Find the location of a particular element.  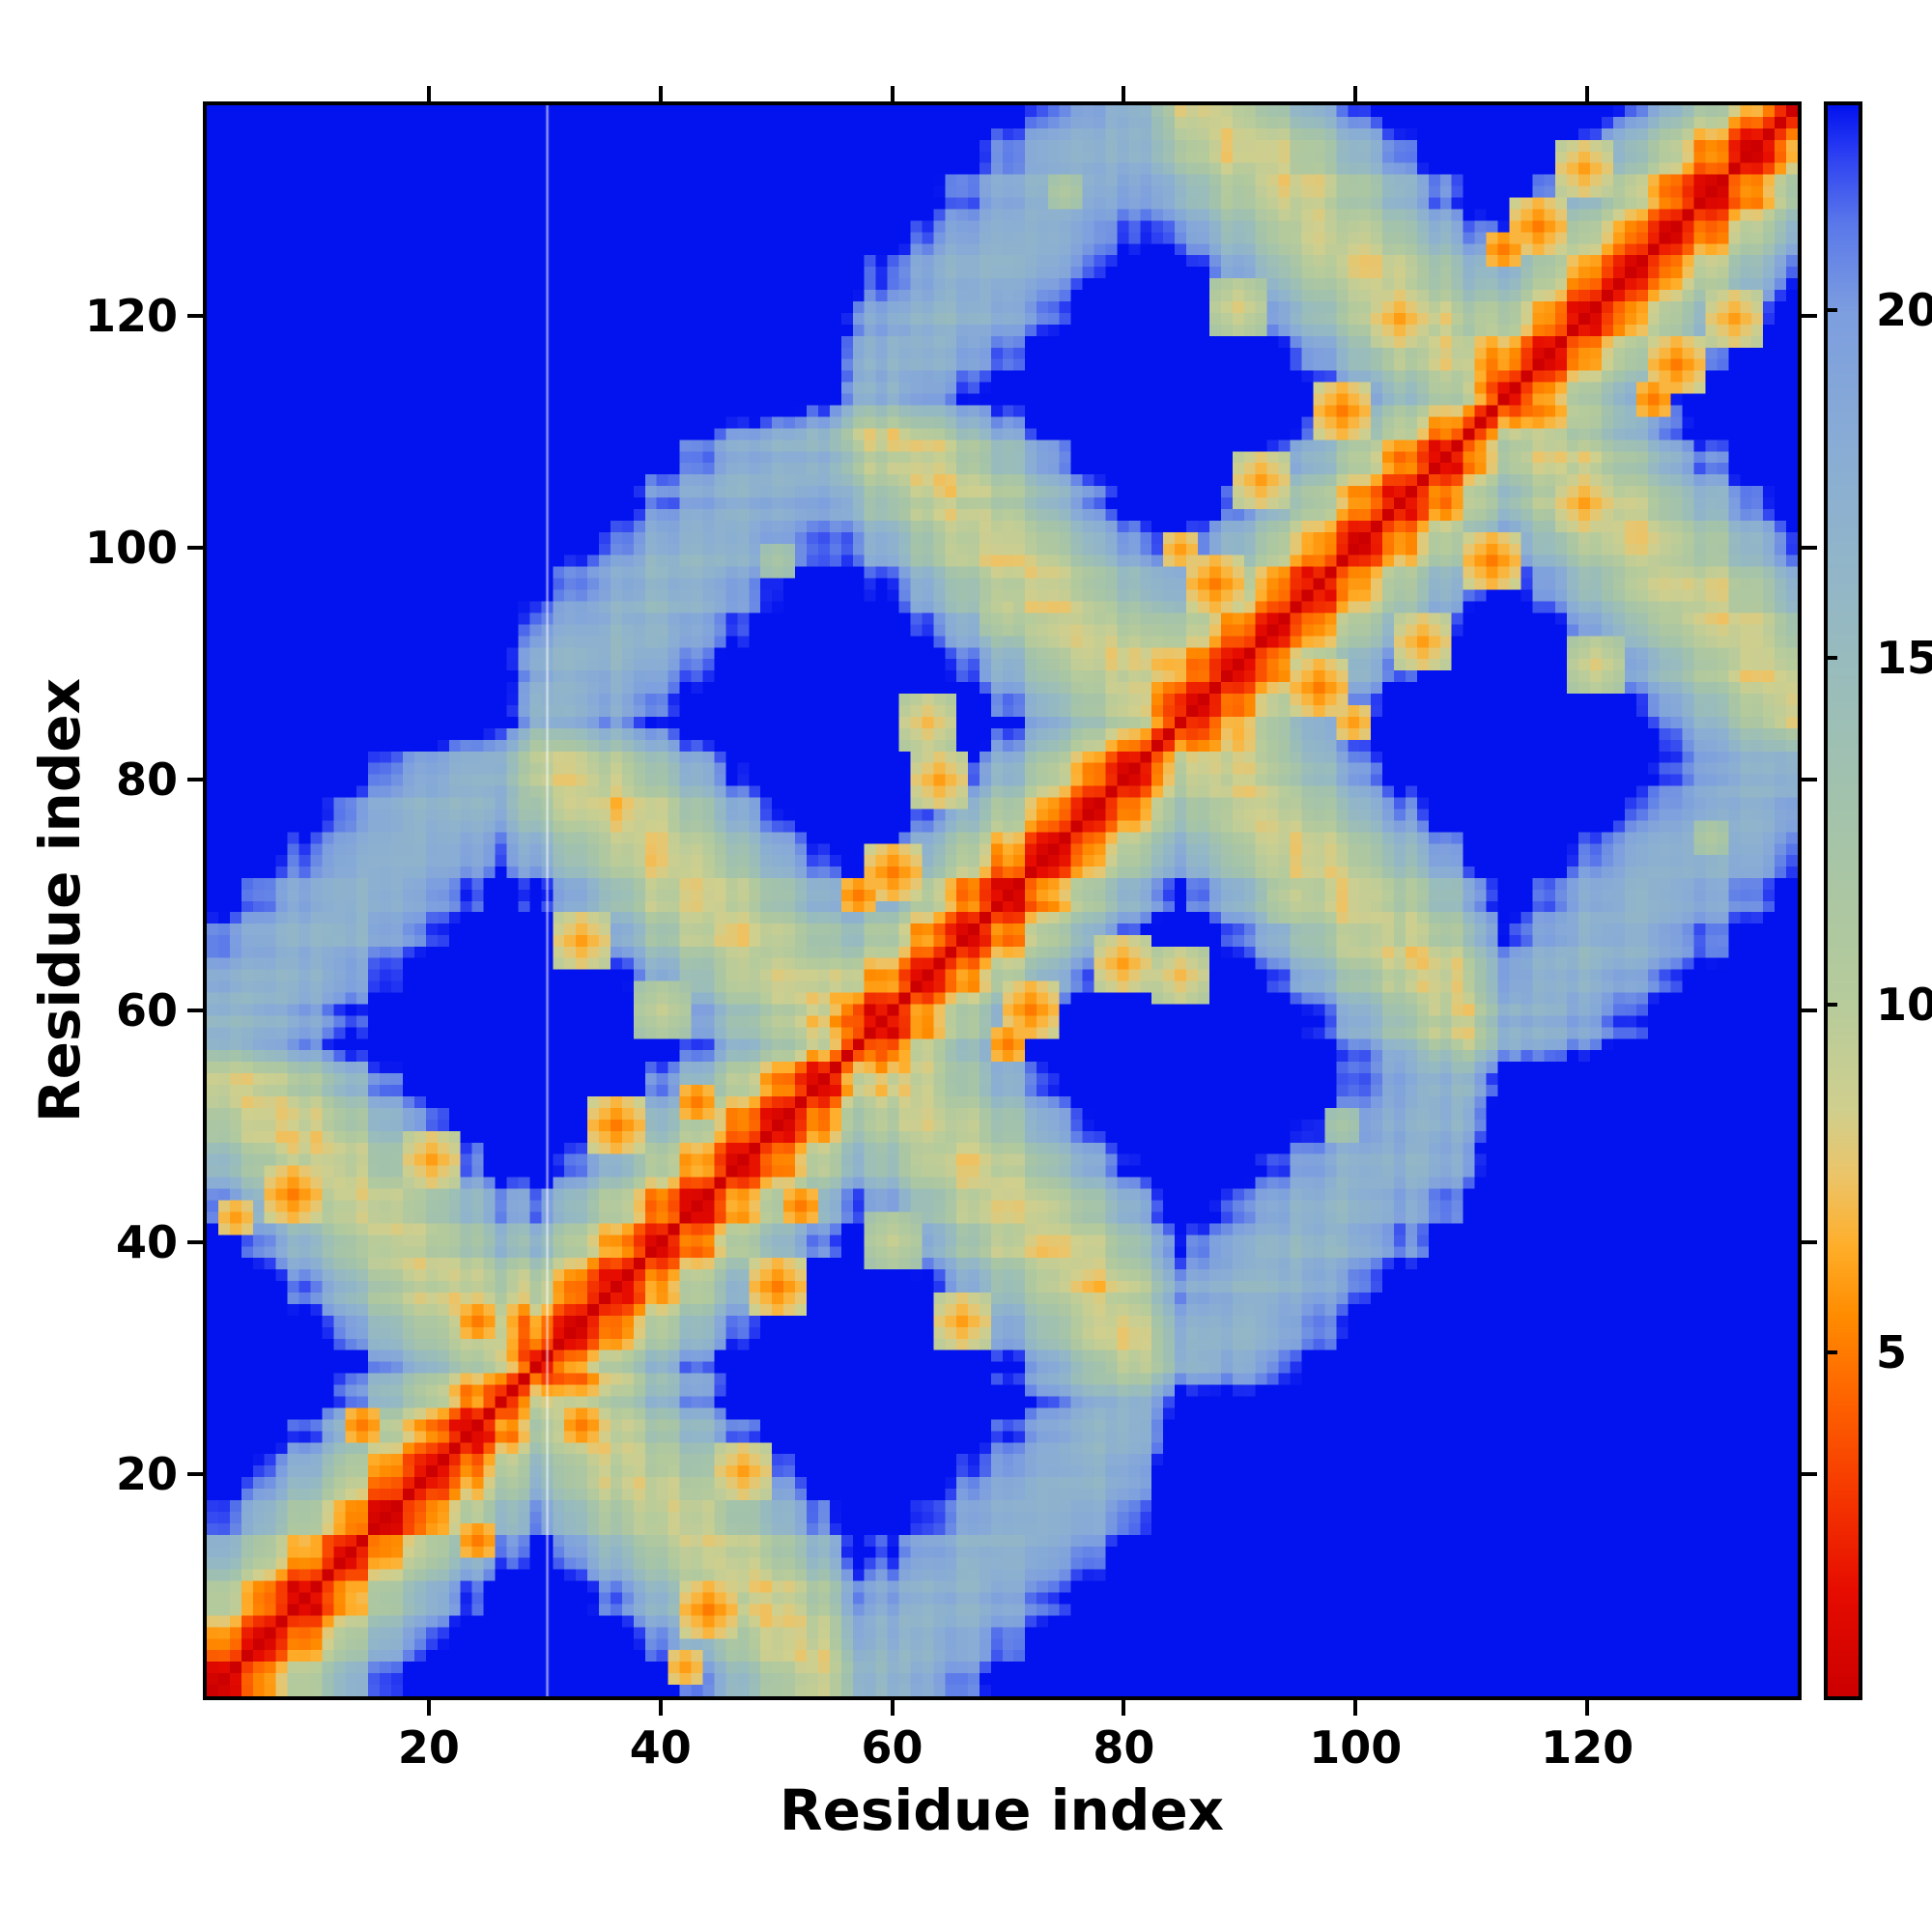

y-tick-label: 20 is located at coordinates (146, 1474).